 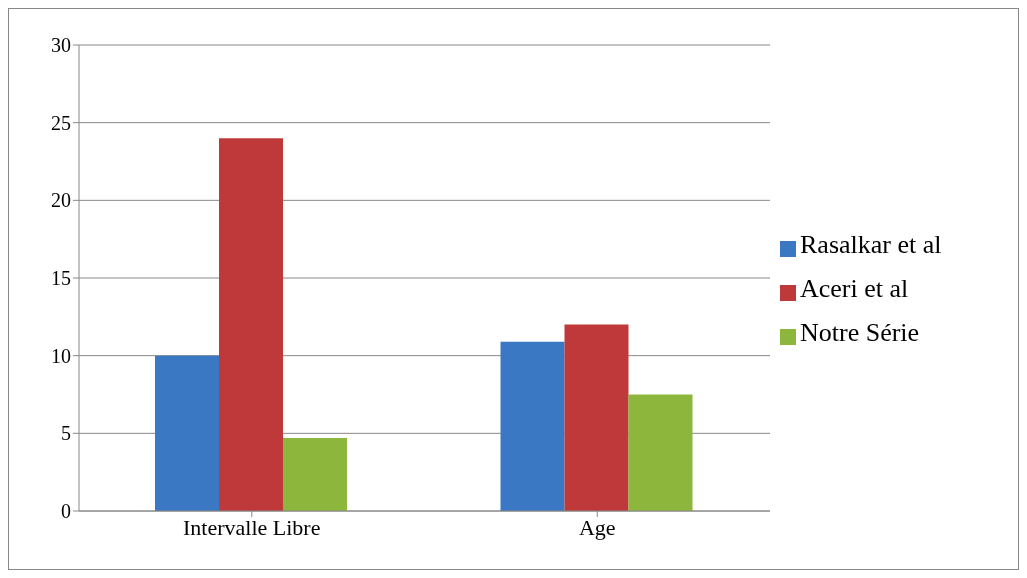 What do you see at coordinates (854, 288) in the screenshot?
I see `legend-label: Aceri et al` at bounding box center [854, 288].